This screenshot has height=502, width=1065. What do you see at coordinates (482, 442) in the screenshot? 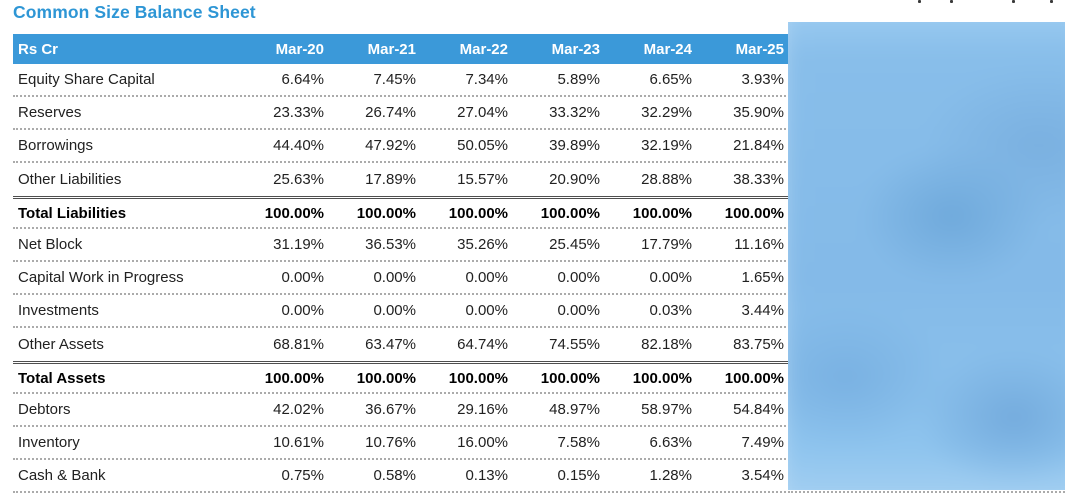
I see `value-cell: 16.00%` at bounding box center [482, 442].